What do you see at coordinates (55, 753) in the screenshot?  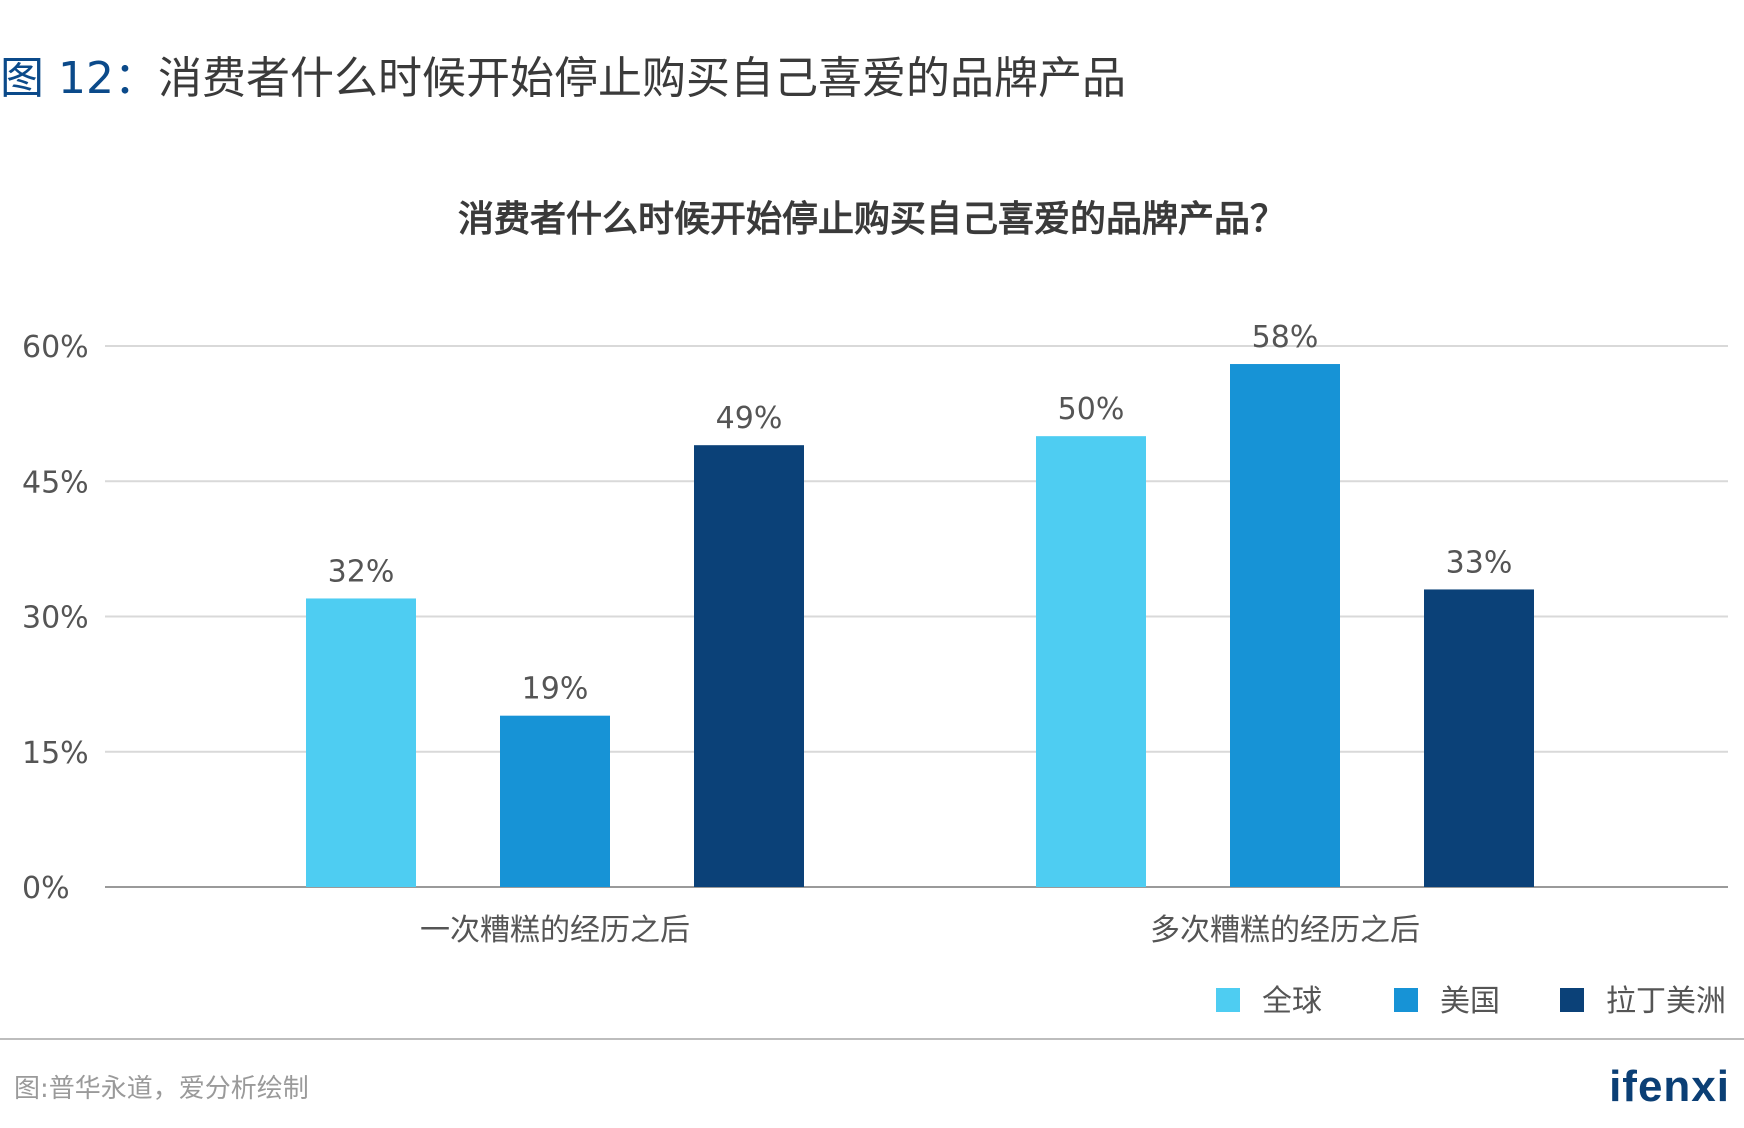 I see `y-tick-label: 15%` at bounding box center [55, 753].